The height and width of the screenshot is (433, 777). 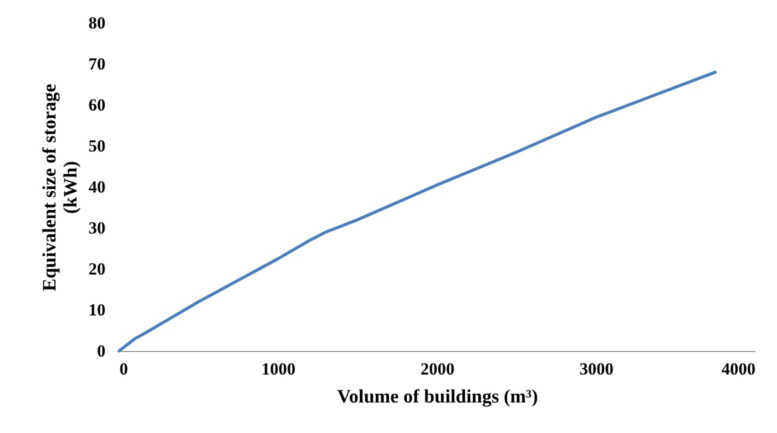 What do you see at coordinates (97, 187) in the screenshot?
I see `y-tick-label: 40` at bounding box center [97, 187].